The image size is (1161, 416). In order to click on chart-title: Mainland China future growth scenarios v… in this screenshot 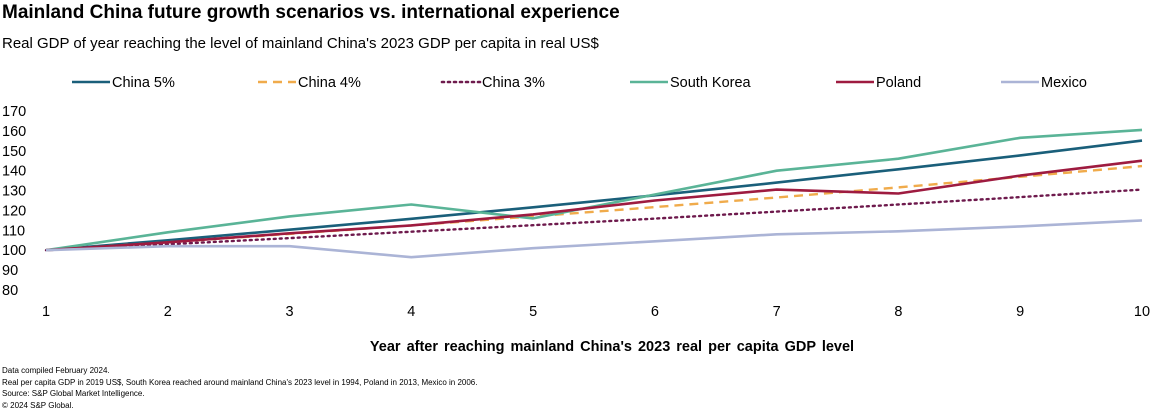, I will do `click(311, 12)`.